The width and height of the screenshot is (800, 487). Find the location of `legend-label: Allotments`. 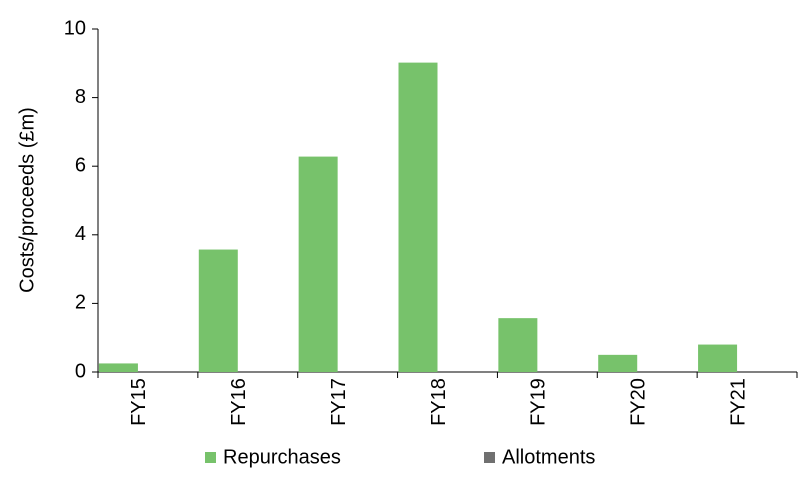

legend-label: Allotments is located at coordinates (548, 457).